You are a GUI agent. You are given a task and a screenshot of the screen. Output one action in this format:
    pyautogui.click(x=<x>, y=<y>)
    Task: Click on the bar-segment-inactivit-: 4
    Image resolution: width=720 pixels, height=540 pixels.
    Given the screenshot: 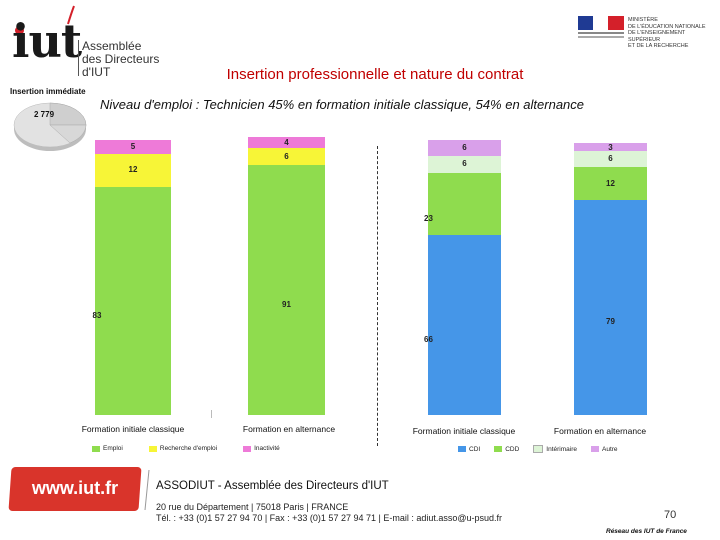 What is the action you would take?
    pyautogui.click(x=286, y=143)
    